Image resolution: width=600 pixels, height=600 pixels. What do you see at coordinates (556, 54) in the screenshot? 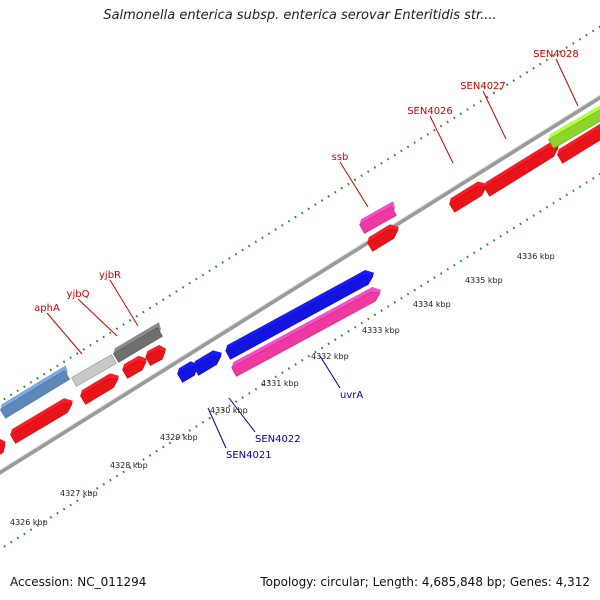
I see `gene-label-sen4028: SEN4028` at bounding box center [556, 54].